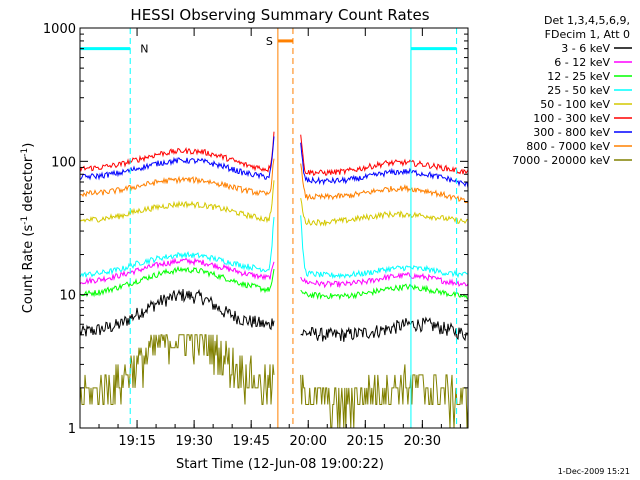  What do you see at coordinates (177, 152) in the screenshot?
I see `series-line-5-pre` at bounding box center [177, 152].